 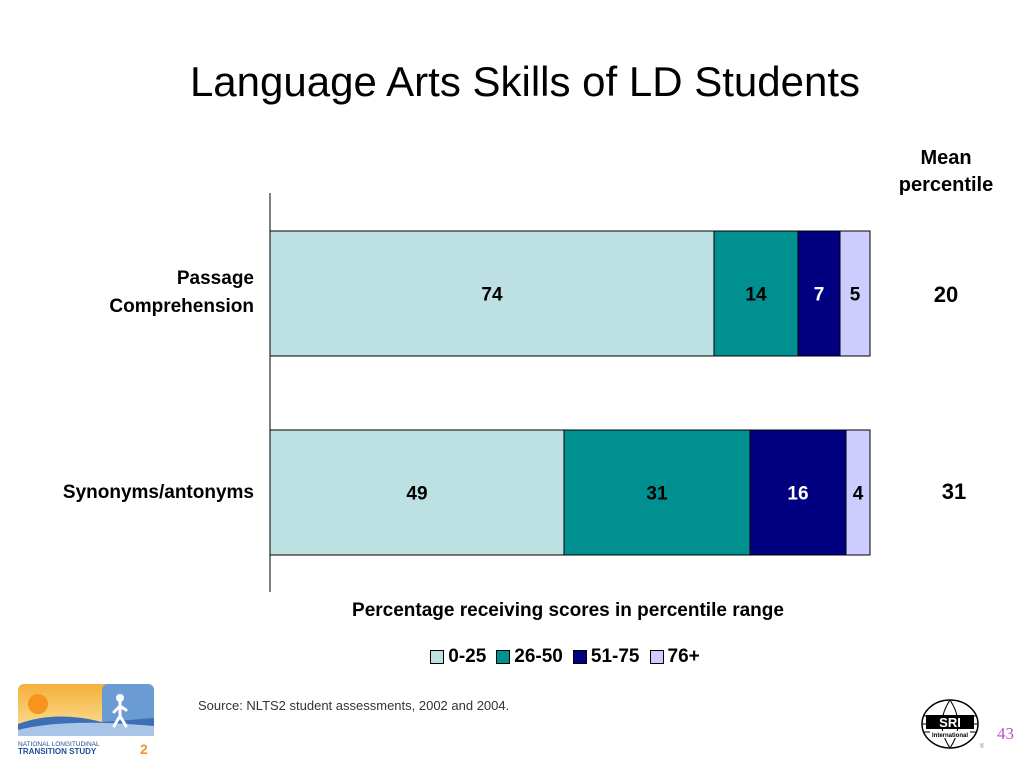 What do you see at coordinates (950, 736) in the screenshot?
I see `sri-sub: International` at bounding box center [950, 736].